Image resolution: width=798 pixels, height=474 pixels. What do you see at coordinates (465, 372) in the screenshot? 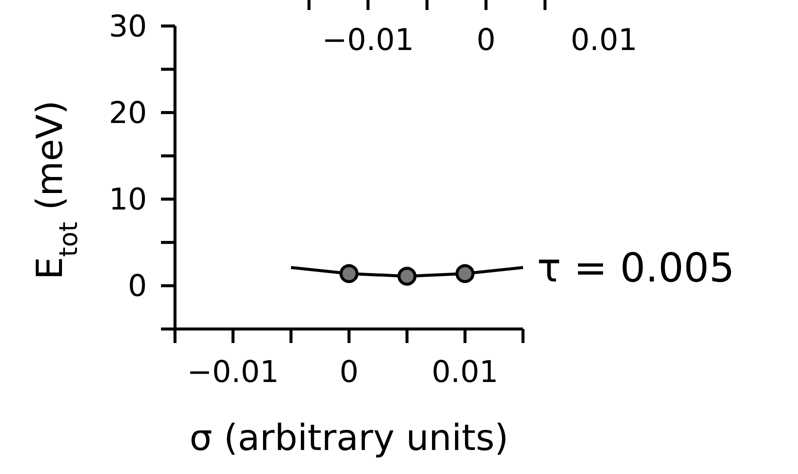
I see `x-tick-label: 0.01` at bounding box center [465, 372].